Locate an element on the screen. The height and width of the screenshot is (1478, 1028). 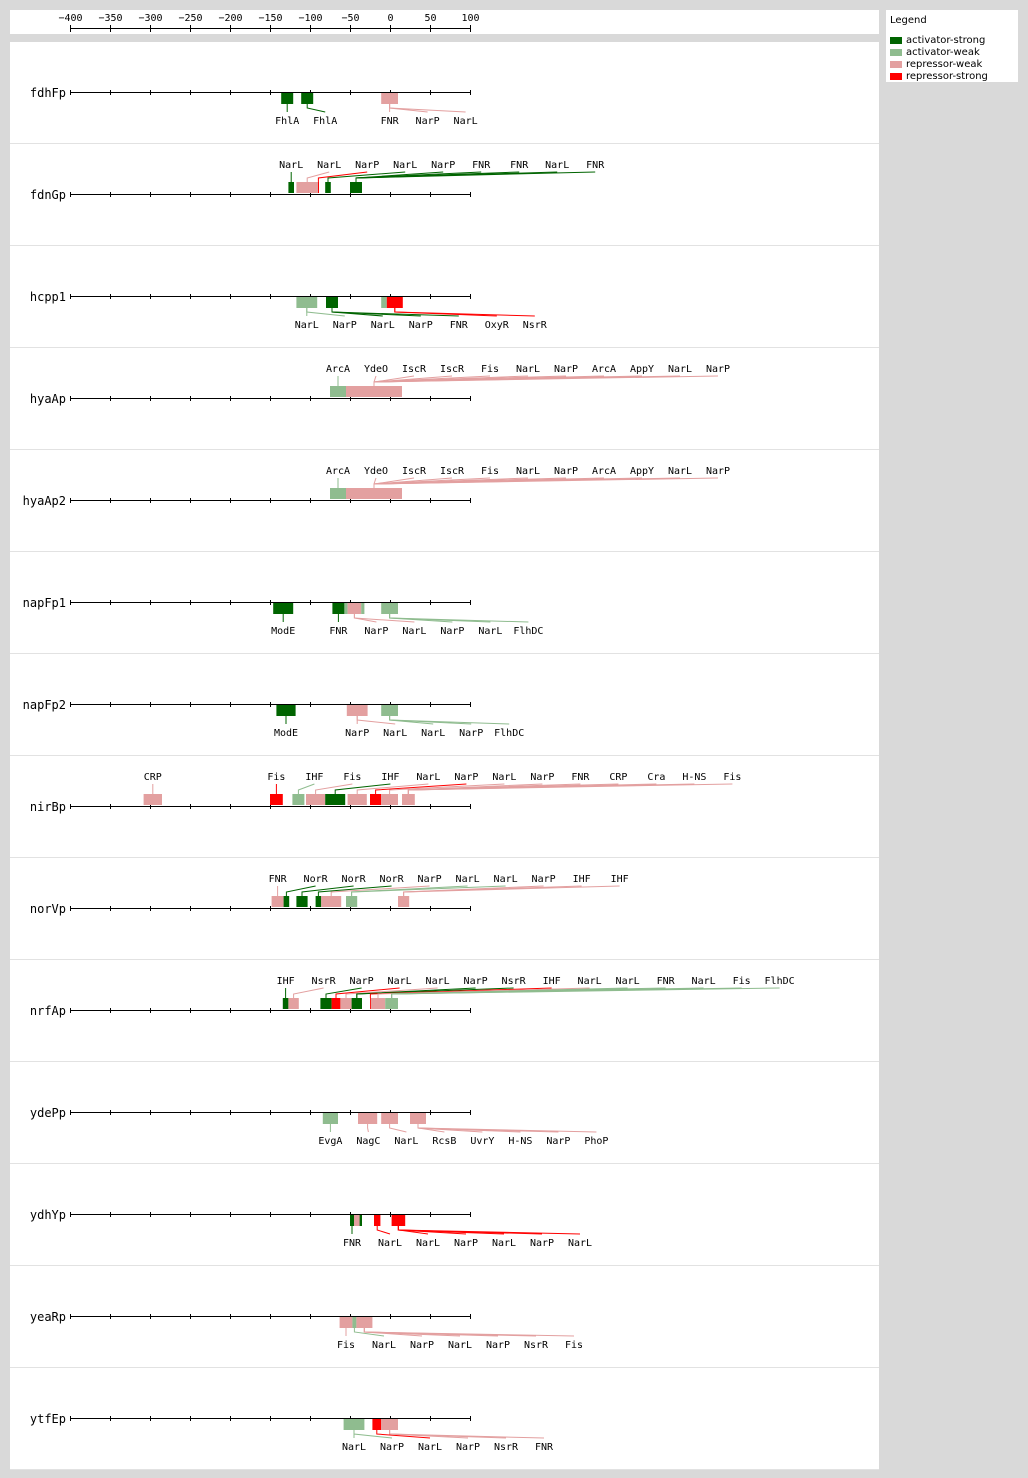
promoter-row-yeaRp: yeaRp Fis NarL NarP NarL NarP NsrR Fis is located at coordinates (444, 1317).